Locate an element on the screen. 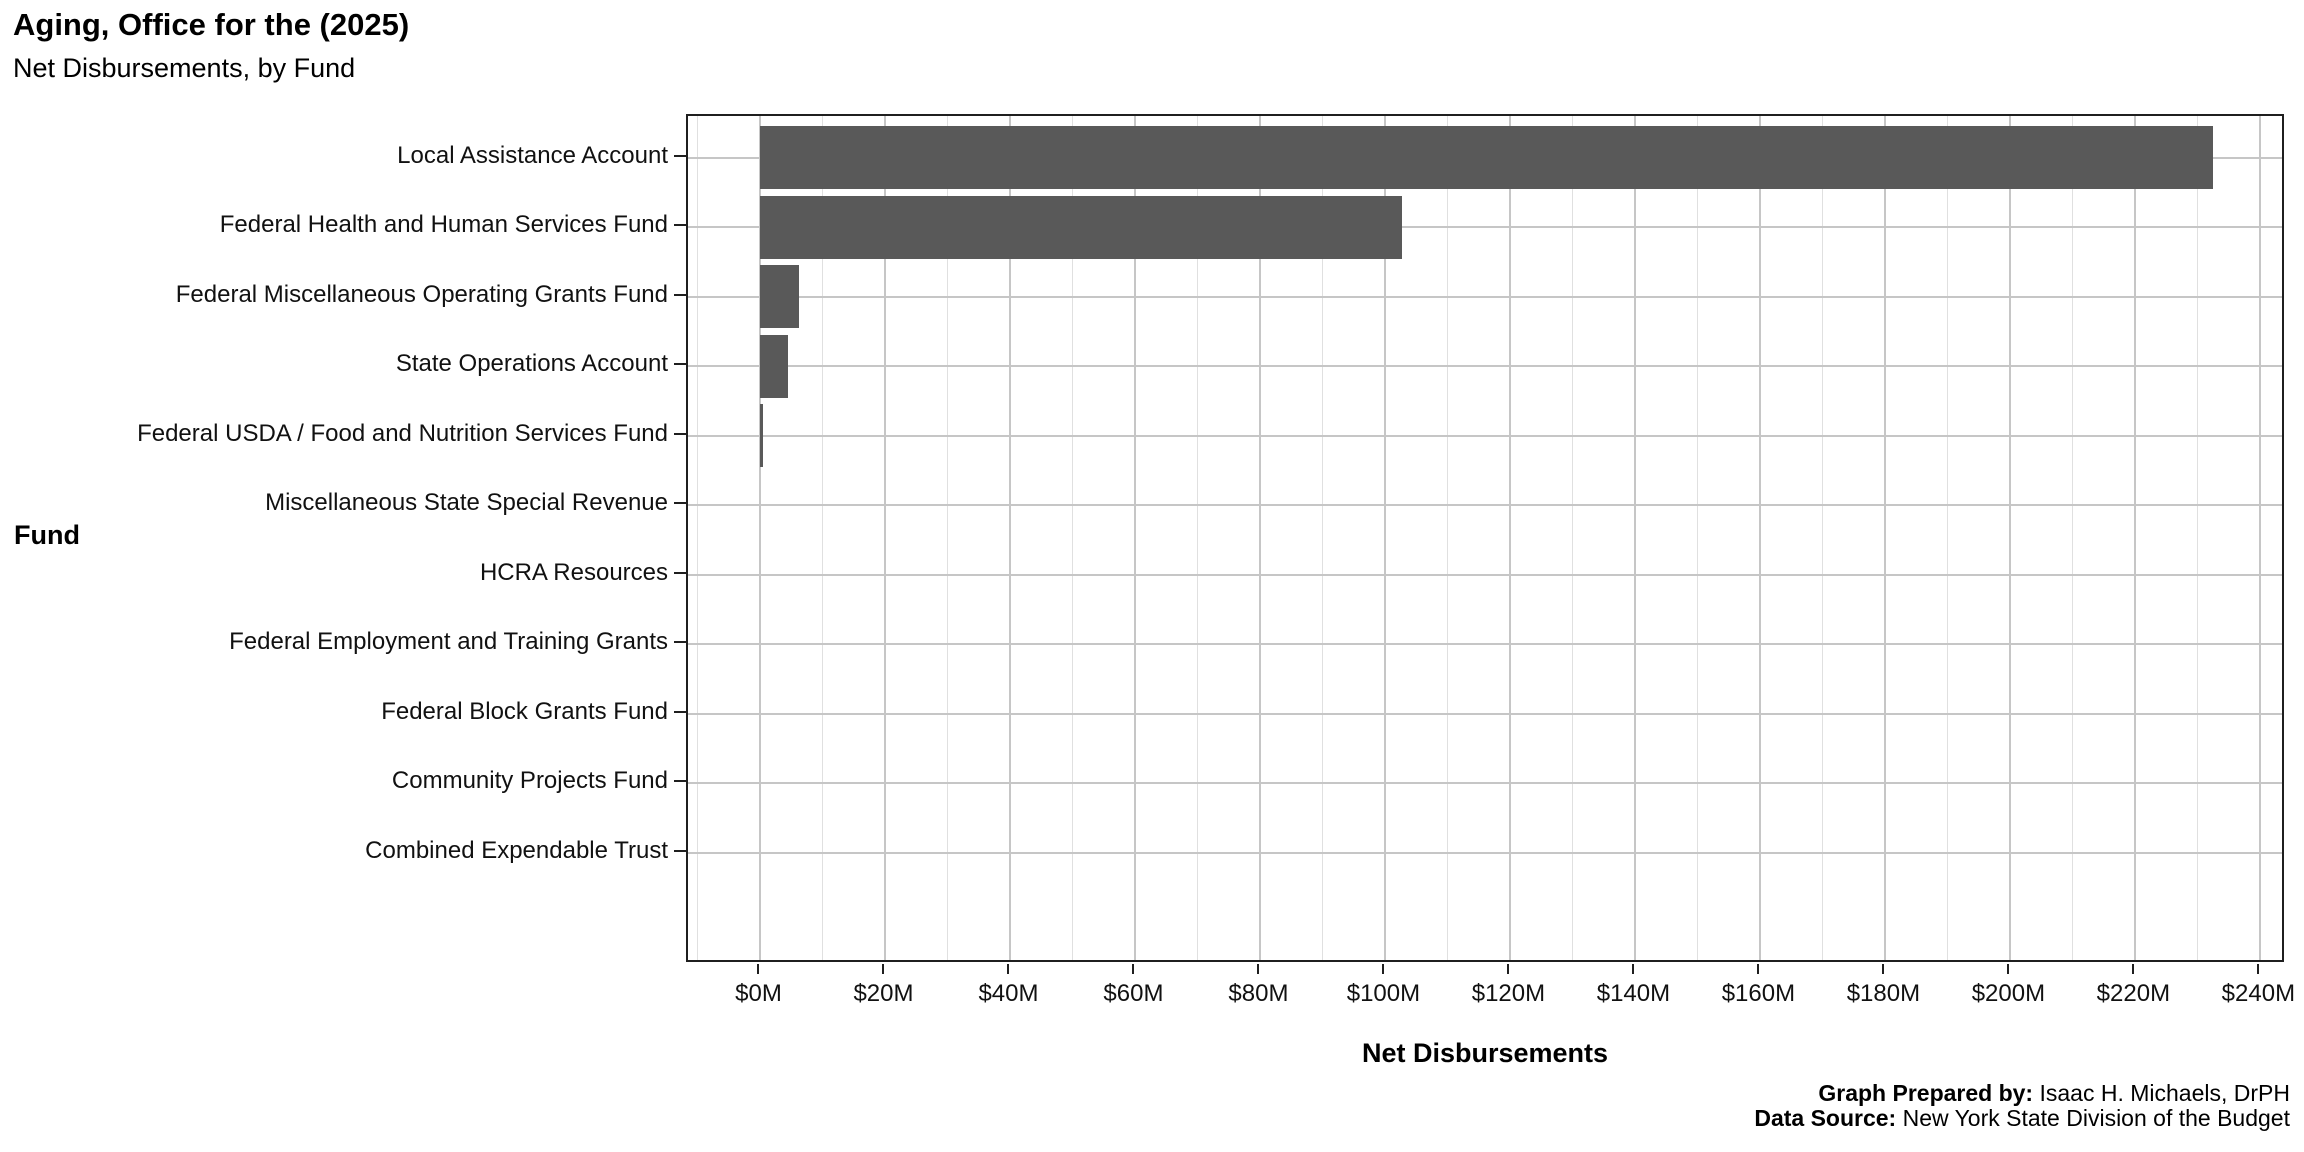 This screenshot has height=1152, width=2304. y-category-label: Community Projects Fund is located at coordinates (529, 781).